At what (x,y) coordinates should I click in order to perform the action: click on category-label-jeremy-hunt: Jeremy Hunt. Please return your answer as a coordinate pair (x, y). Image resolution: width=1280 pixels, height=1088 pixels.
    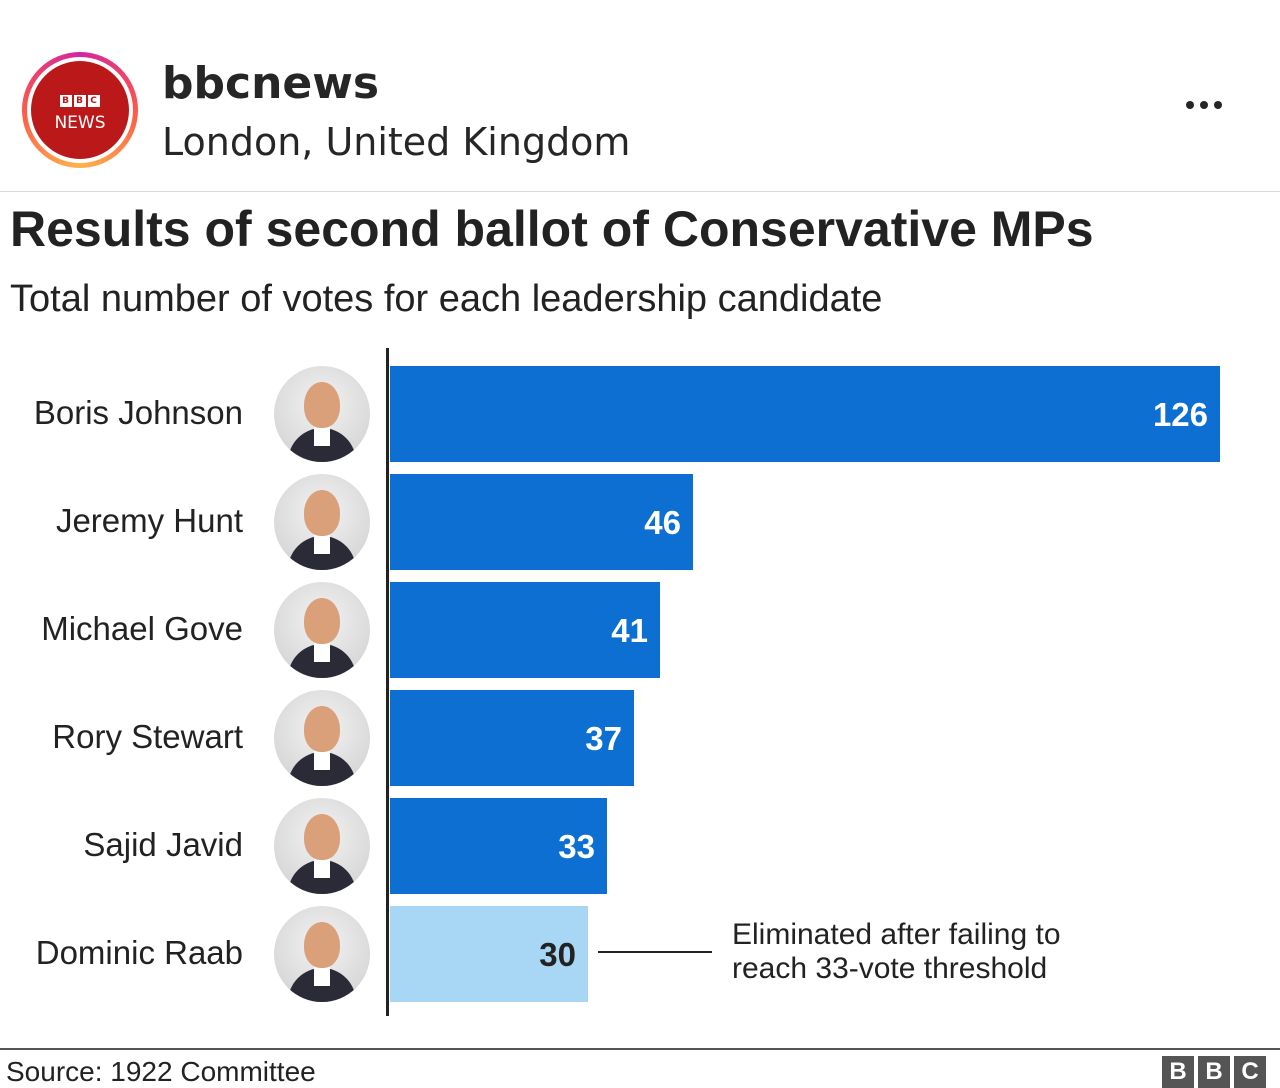
    Looking at the image, I should click on (149, 520).